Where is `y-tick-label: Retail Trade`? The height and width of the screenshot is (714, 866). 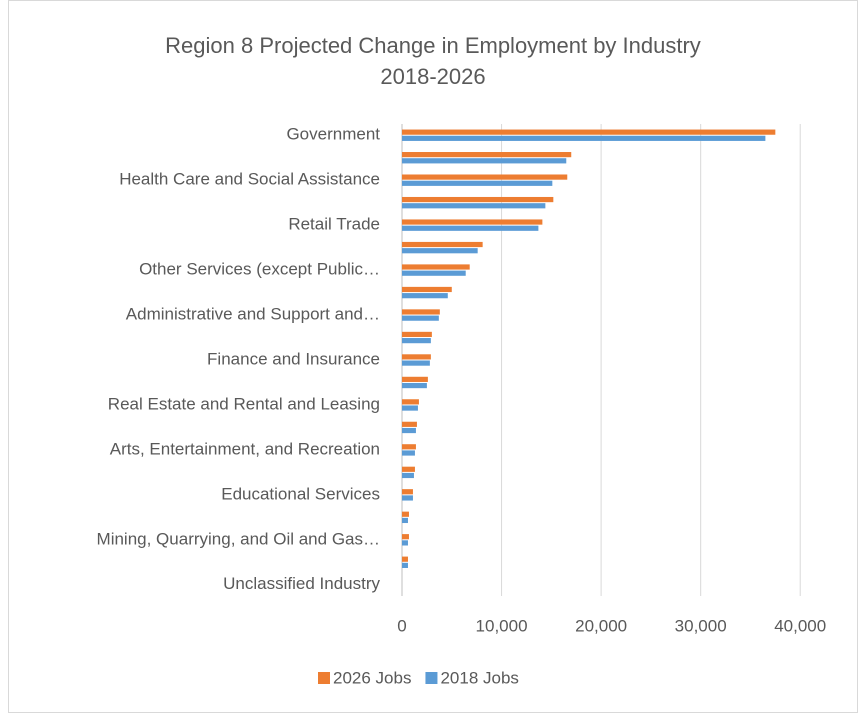
y-tick-label: Retail Trade is located at coordinates (334, 224).